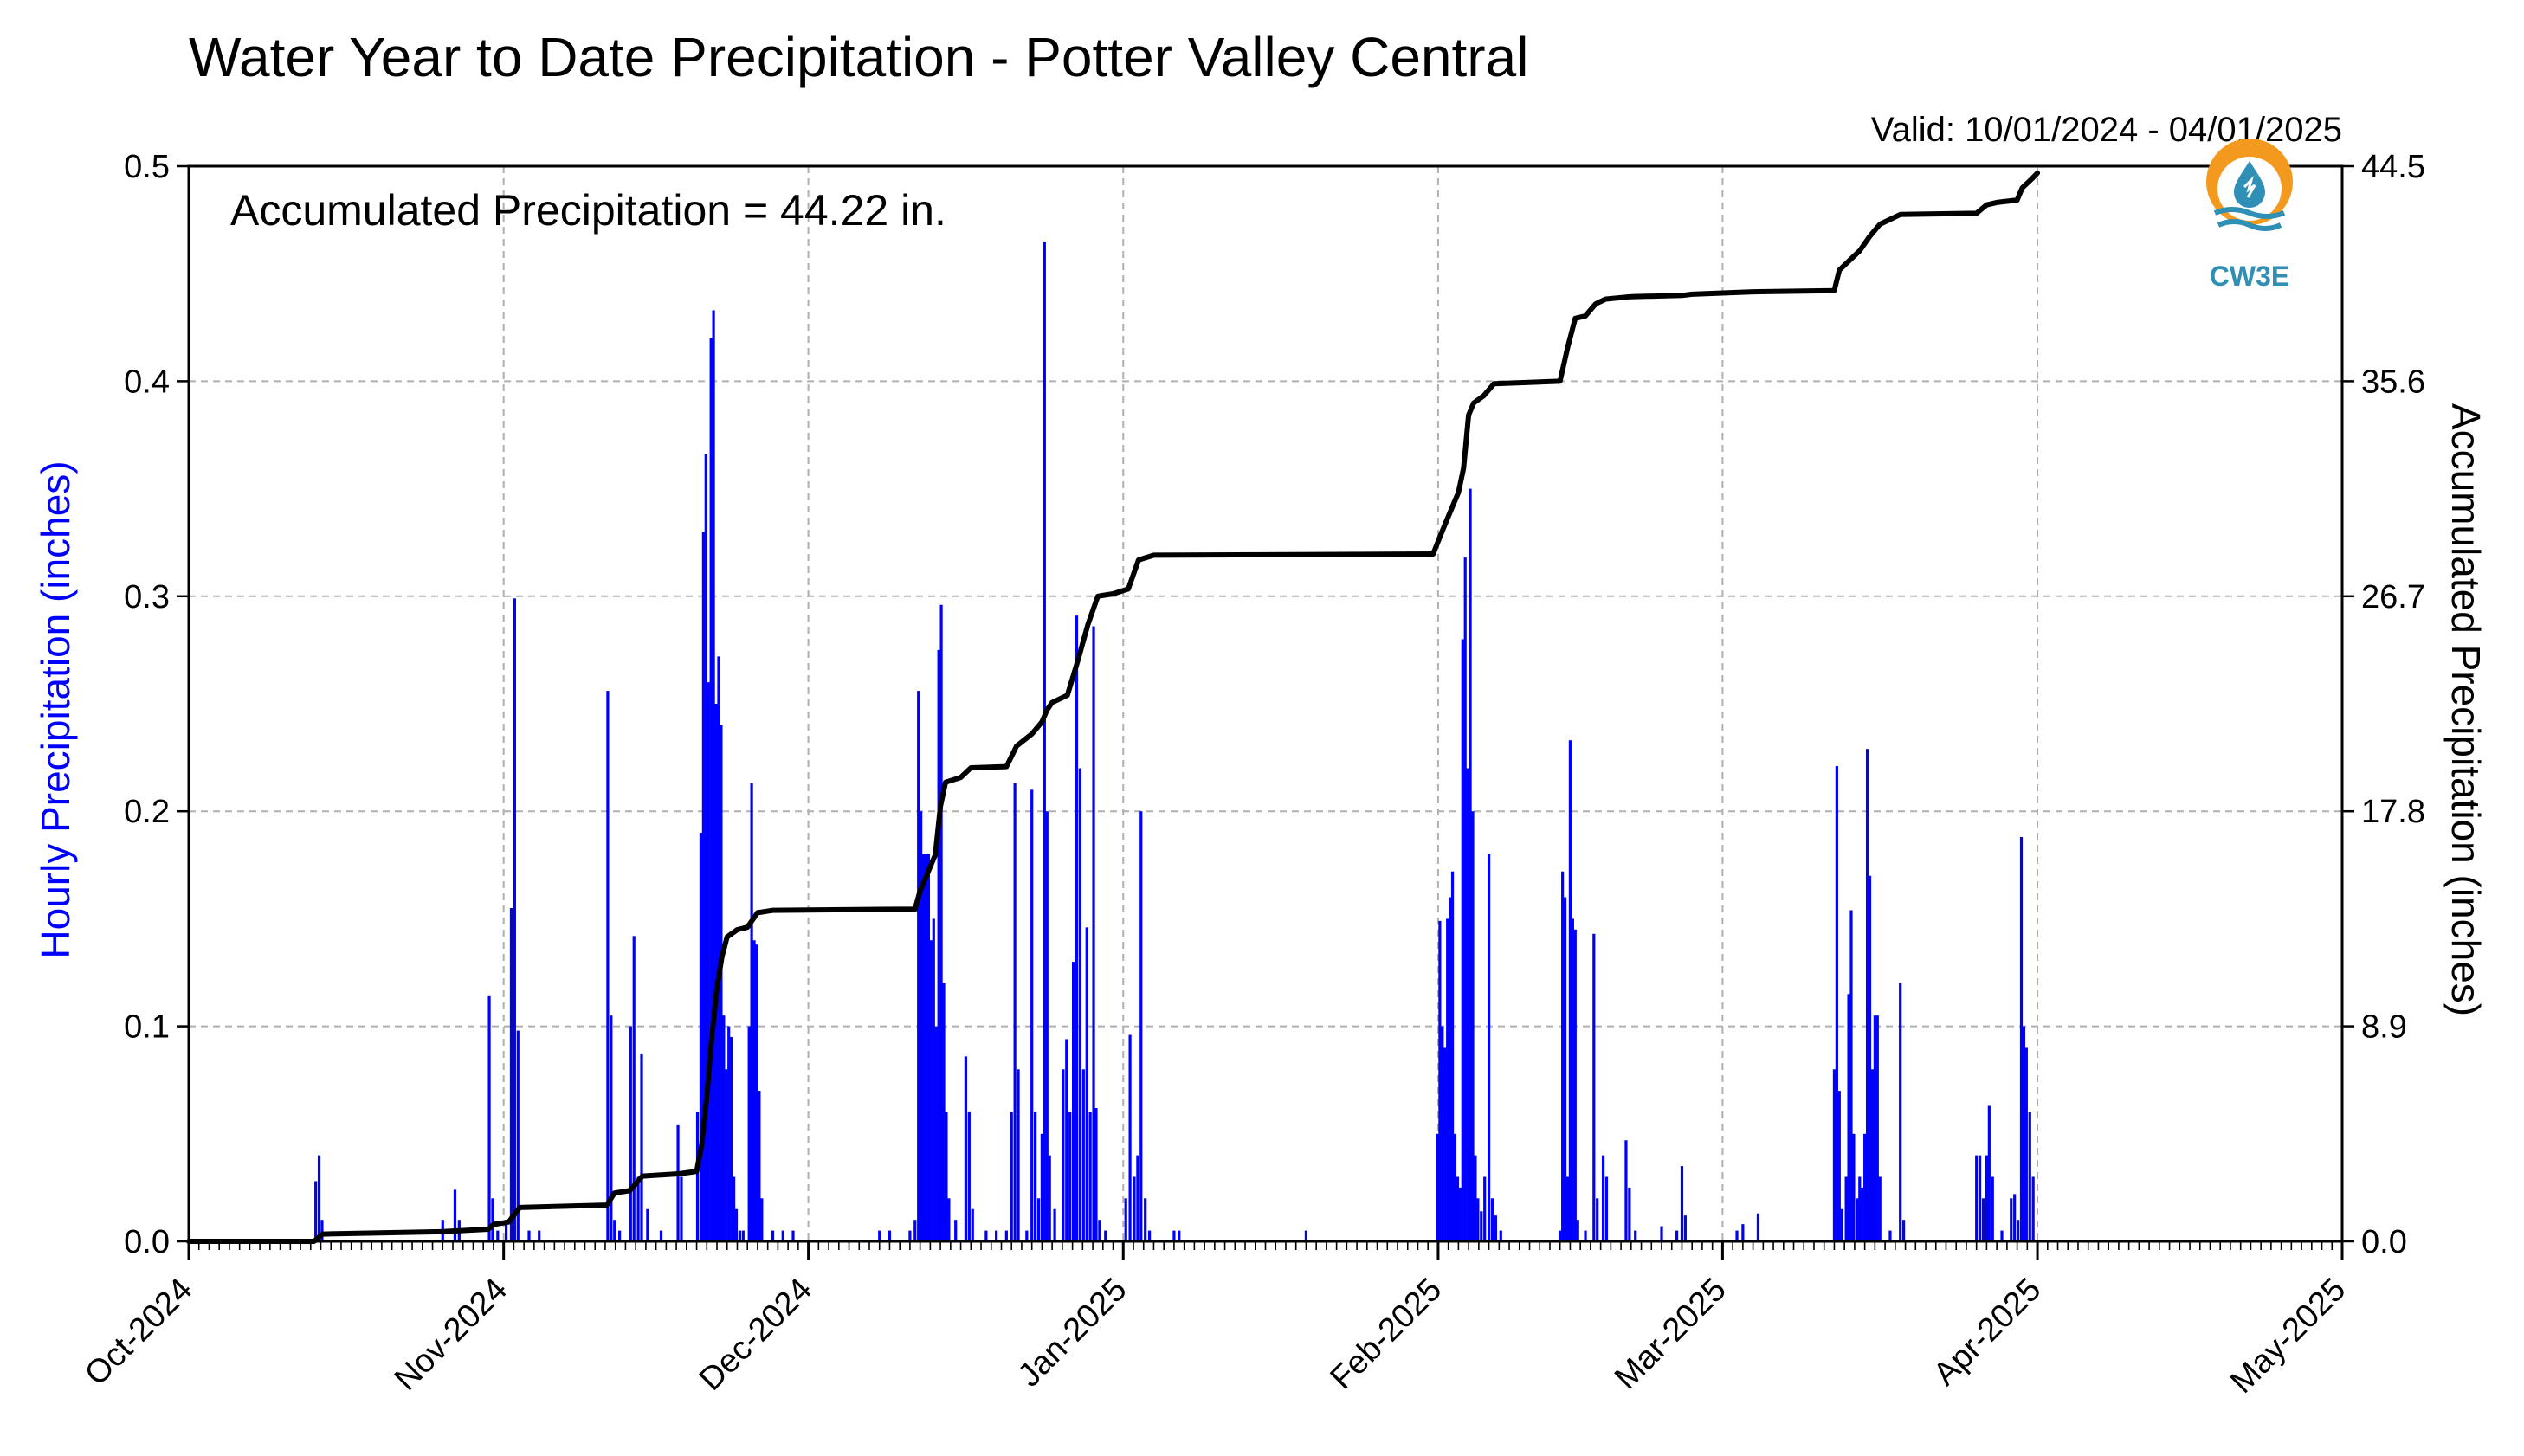 Image resolution: width=2524 pixels, height=1456 pixels. Describe the element at coordinates (2288, 1336) in the screenshot. I see `x-tick-label: May-2025` at that location.